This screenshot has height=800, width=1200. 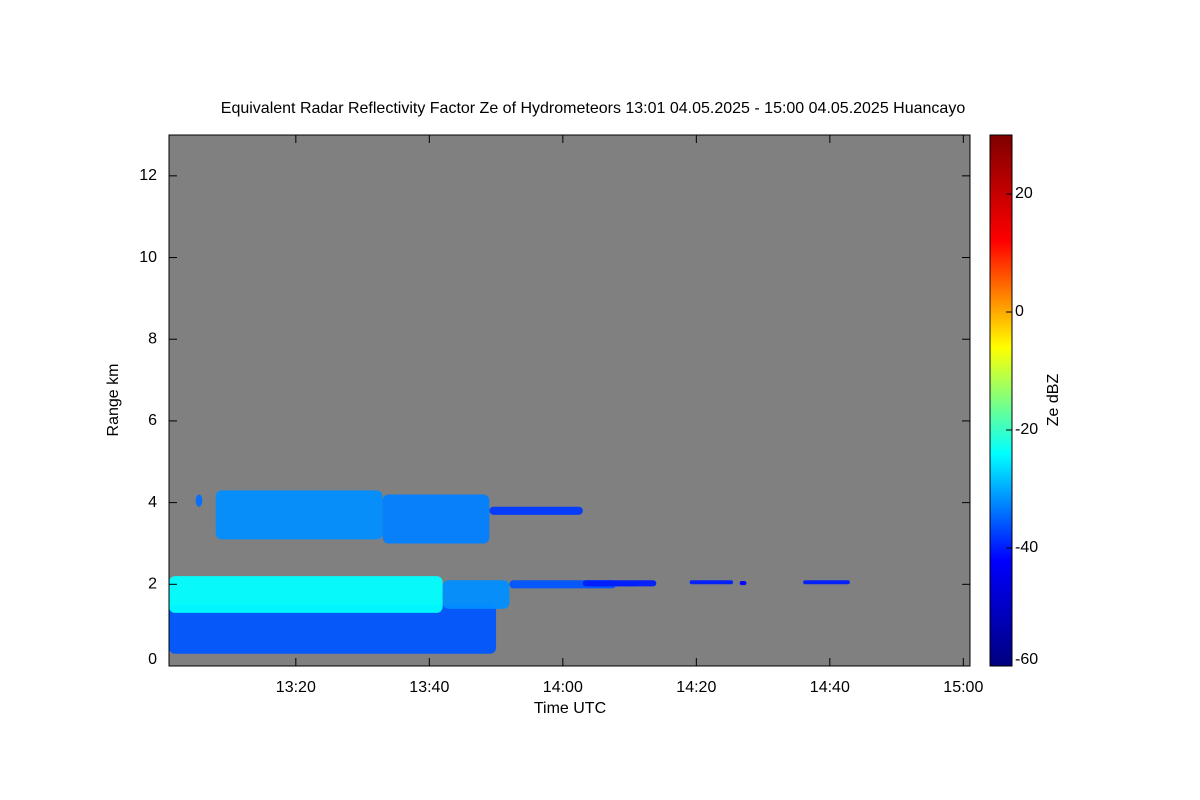 What do you see at coordinates (113, 400) in the screenshot?
I see `y-axis-title: Range km` at bounding box center [113, 400].